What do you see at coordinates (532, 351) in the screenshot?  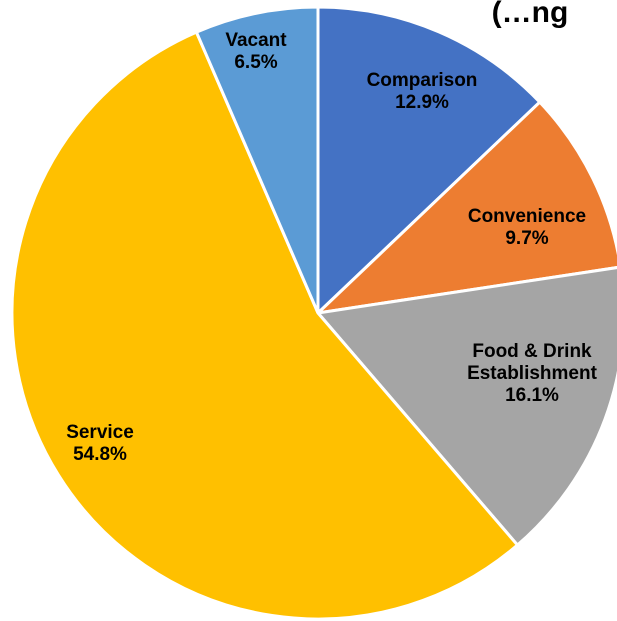 I see `slice-label: Food & Drink` at bounding box center [532, 351].